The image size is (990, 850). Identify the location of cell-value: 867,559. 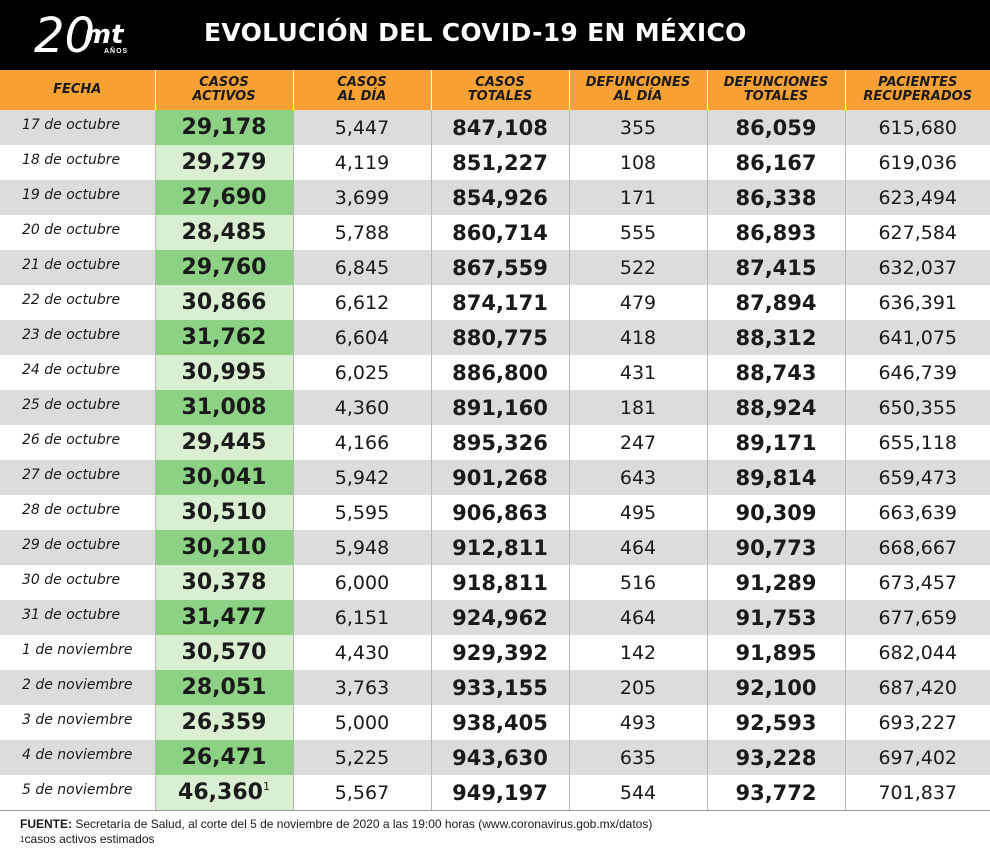
(500, 267).